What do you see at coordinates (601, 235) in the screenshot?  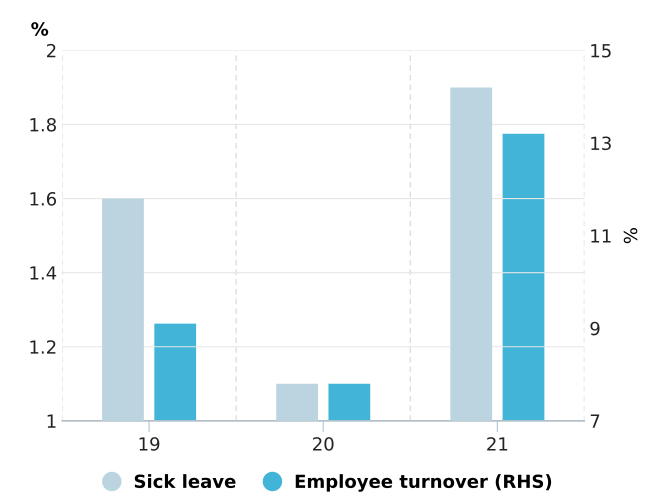 I see `y2-tick-label: 11` at bounding box center [601, 235].